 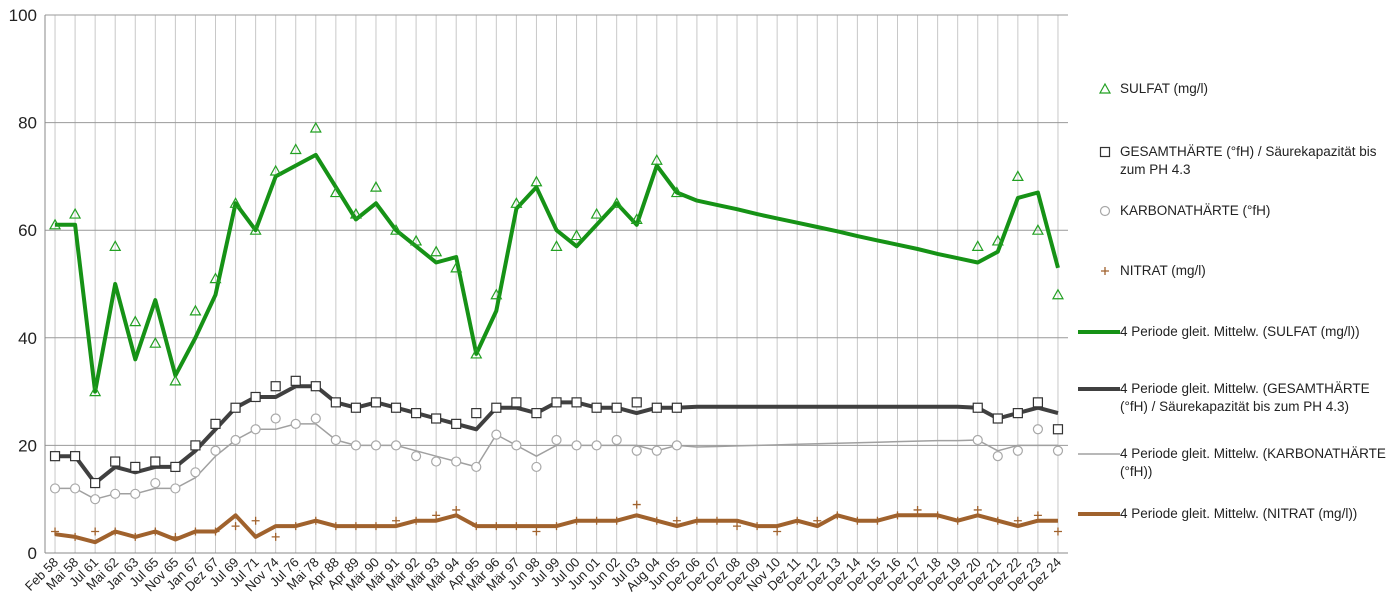 I want to click on legend-label: NITRAT (mg/l), so click(x=1163, y=270).